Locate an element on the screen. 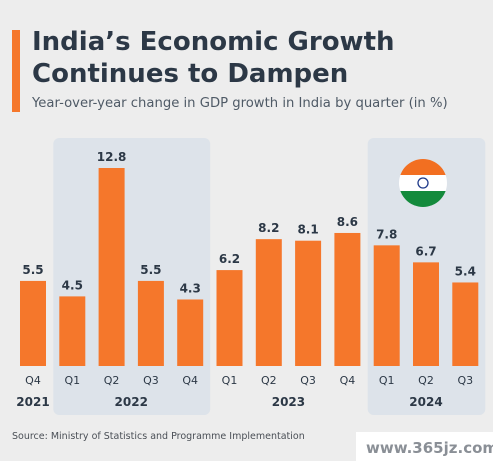  value-label-5: 6.2 is located at coordinates (229, 259).